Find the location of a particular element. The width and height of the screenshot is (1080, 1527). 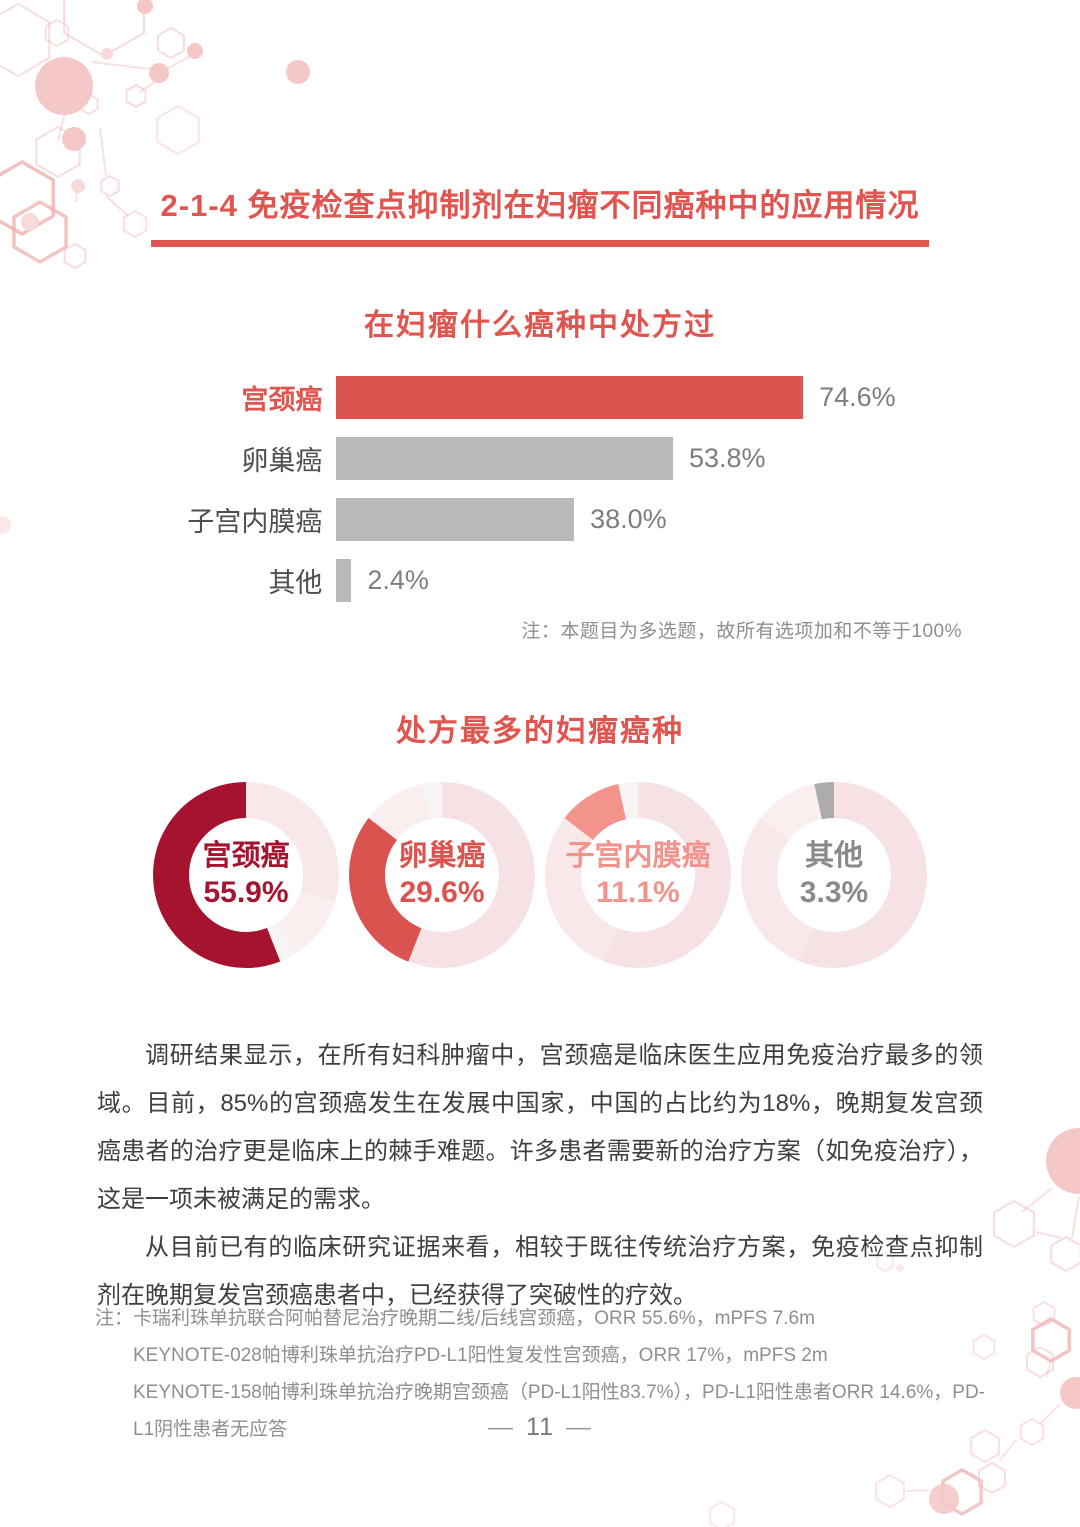

bar-category-label: 子宫内膜癌 is located at coordinates (255, 522).